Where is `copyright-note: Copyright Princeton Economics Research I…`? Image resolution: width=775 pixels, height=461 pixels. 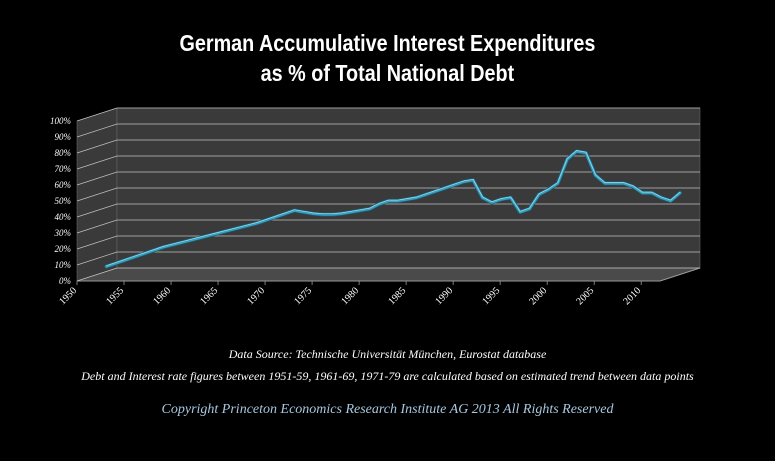 copyright-note: Copyright Princeton Economics Research I… is located at coordinates (387, 409).